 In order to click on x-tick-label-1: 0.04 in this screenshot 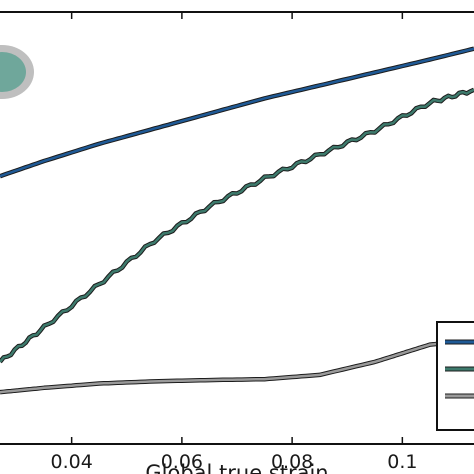, I will do `click(71, 462)`.